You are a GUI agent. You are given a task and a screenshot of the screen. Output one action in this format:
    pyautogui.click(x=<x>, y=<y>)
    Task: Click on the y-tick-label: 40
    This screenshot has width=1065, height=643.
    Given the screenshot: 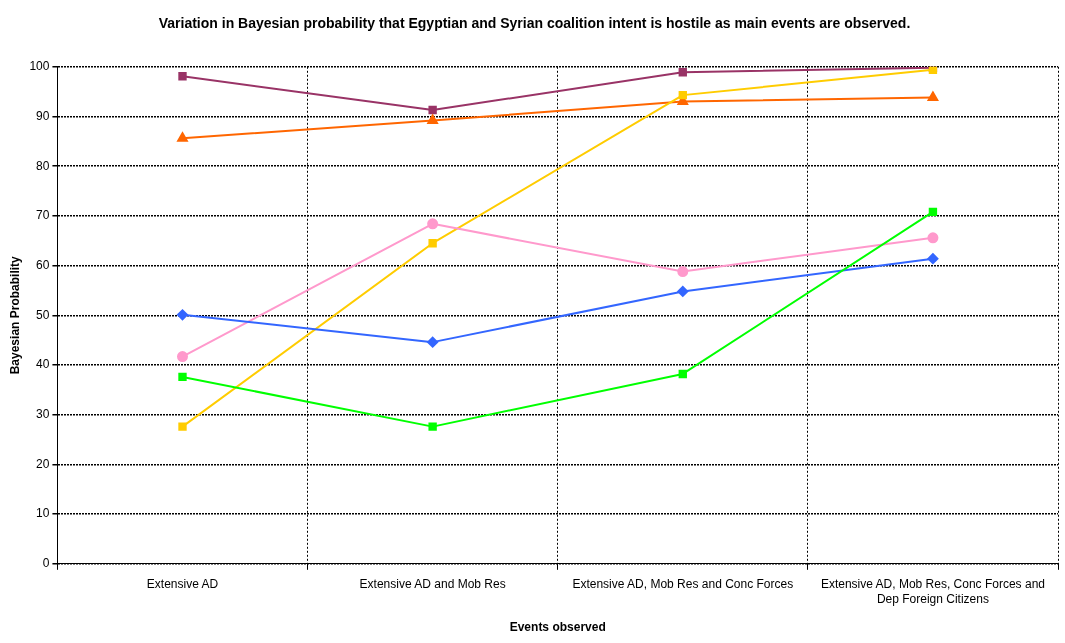 What is the action you would take?
    pyautogui.click(x=43, y=364)
    